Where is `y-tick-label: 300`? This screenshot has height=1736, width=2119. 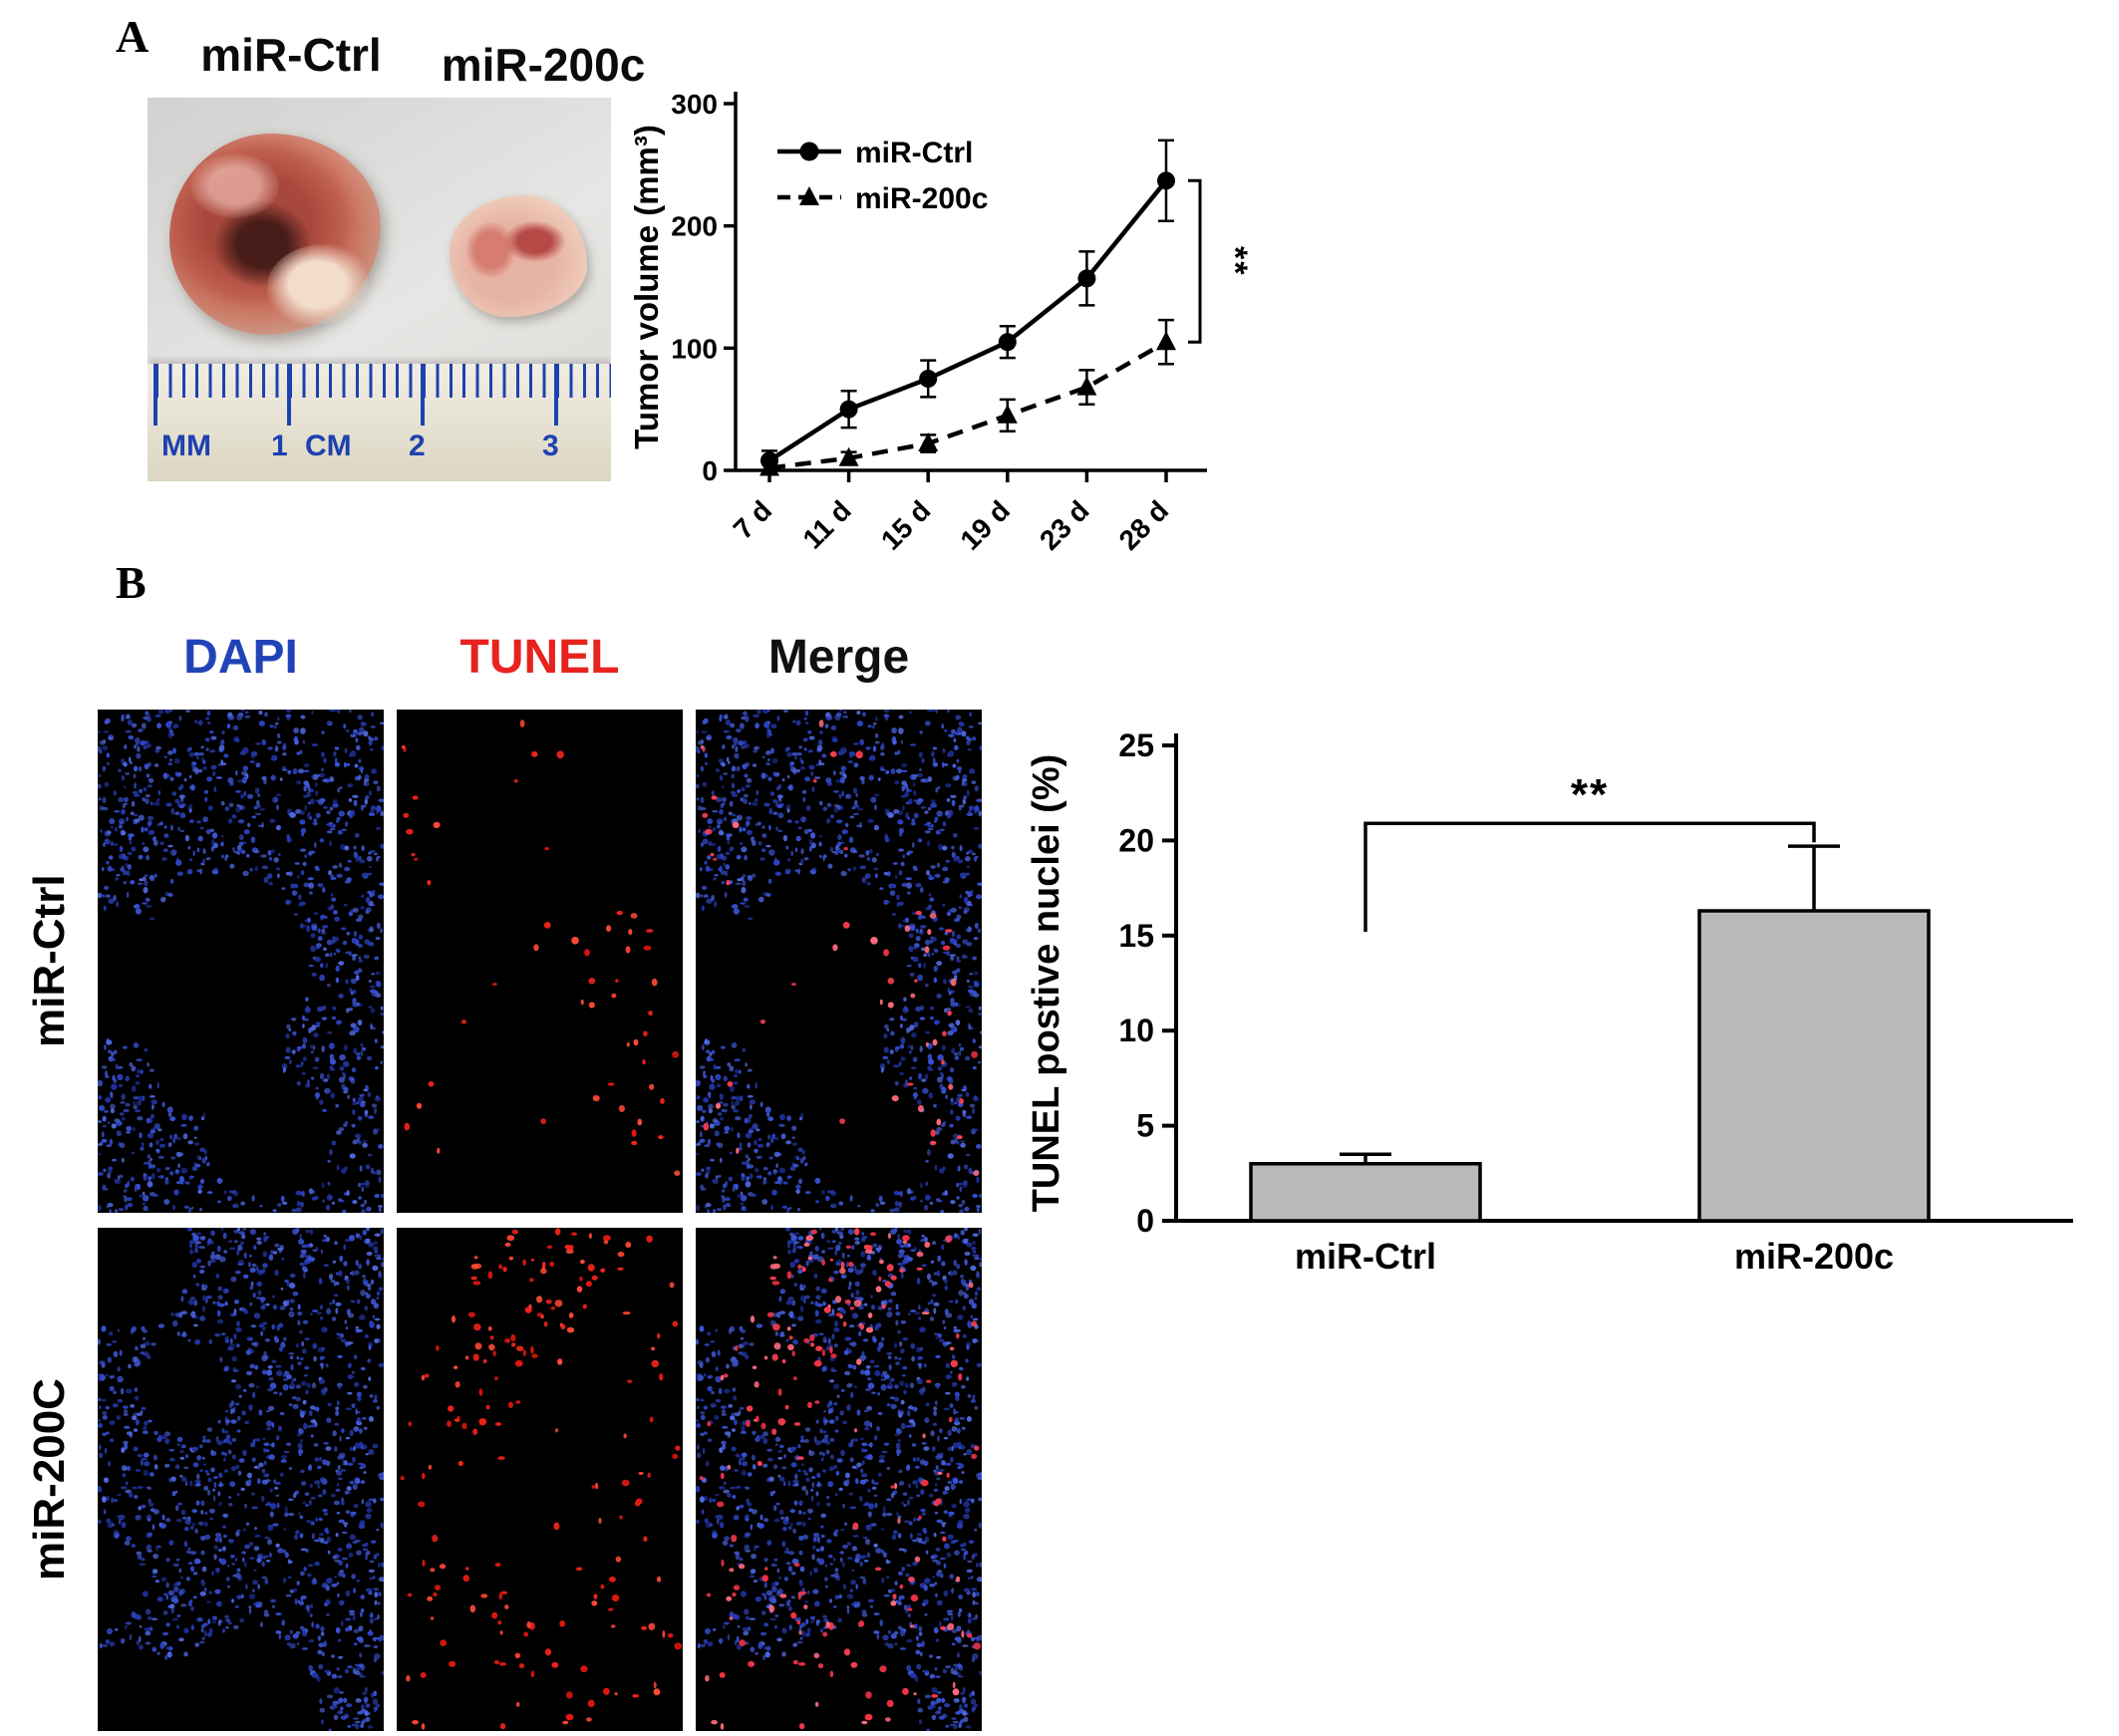
y-tick-label: 300 is located at coordinates (694, 104).